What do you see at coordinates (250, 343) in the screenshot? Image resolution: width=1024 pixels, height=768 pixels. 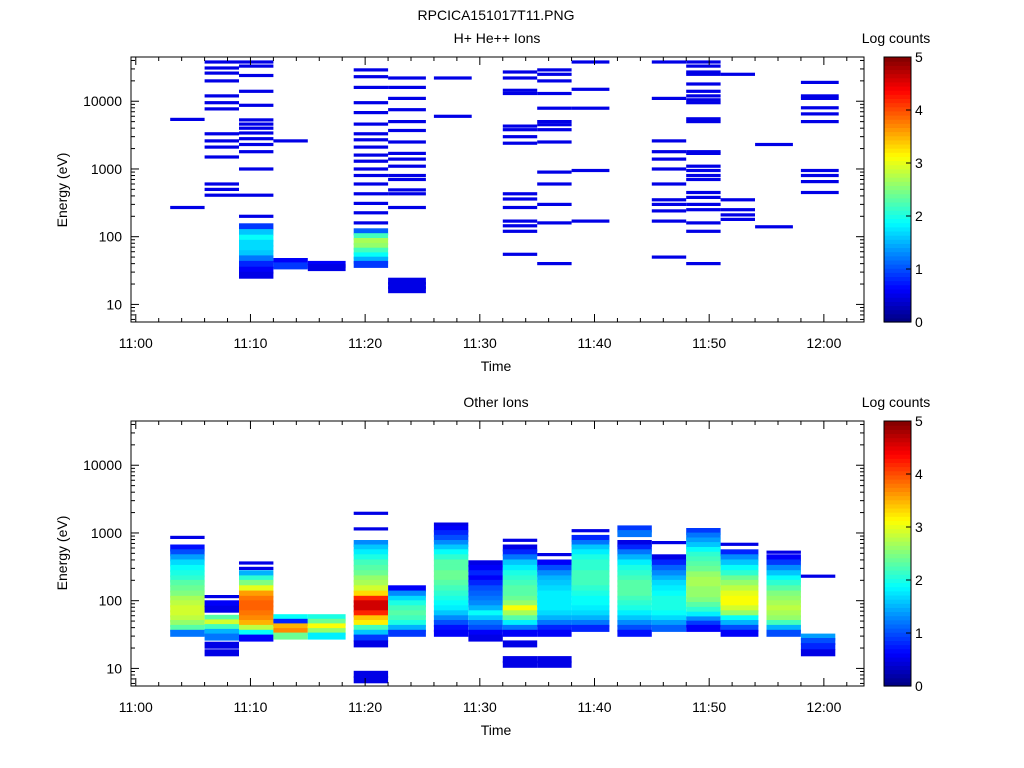 I see `x-tick-label: 11:10` at bounding box center [250, 343].